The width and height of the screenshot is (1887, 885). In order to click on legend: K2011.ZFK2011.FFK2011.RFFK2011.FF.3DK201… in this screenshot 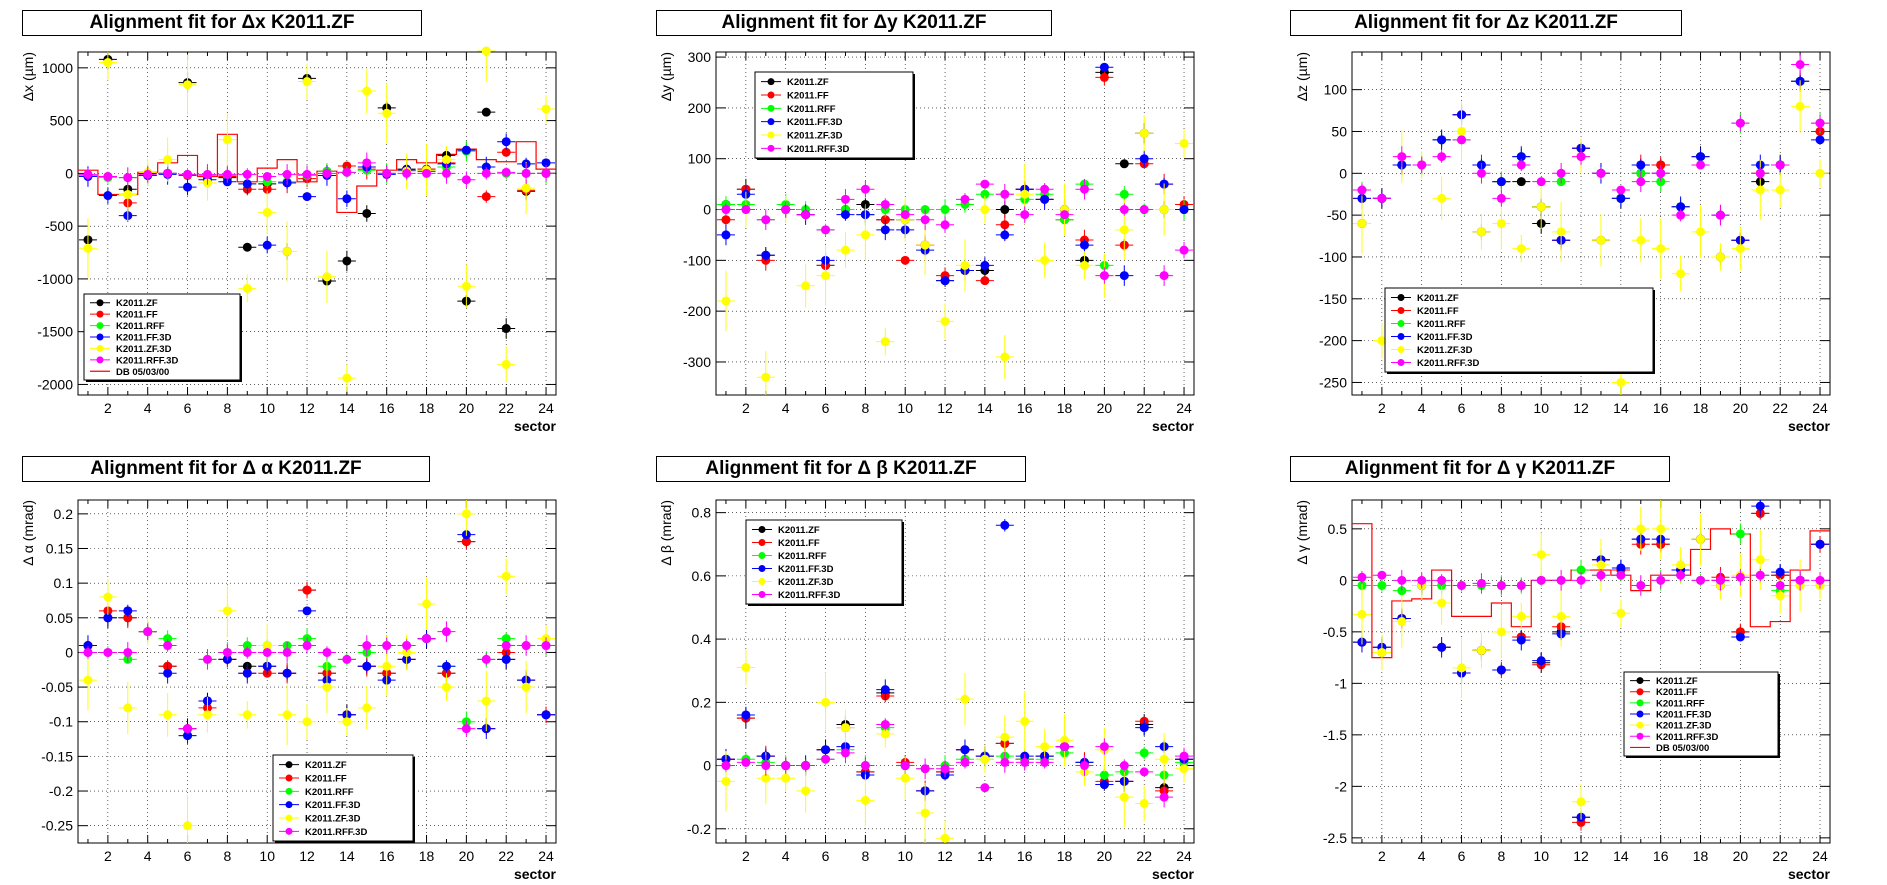, I will do `click(1701, 714)`.